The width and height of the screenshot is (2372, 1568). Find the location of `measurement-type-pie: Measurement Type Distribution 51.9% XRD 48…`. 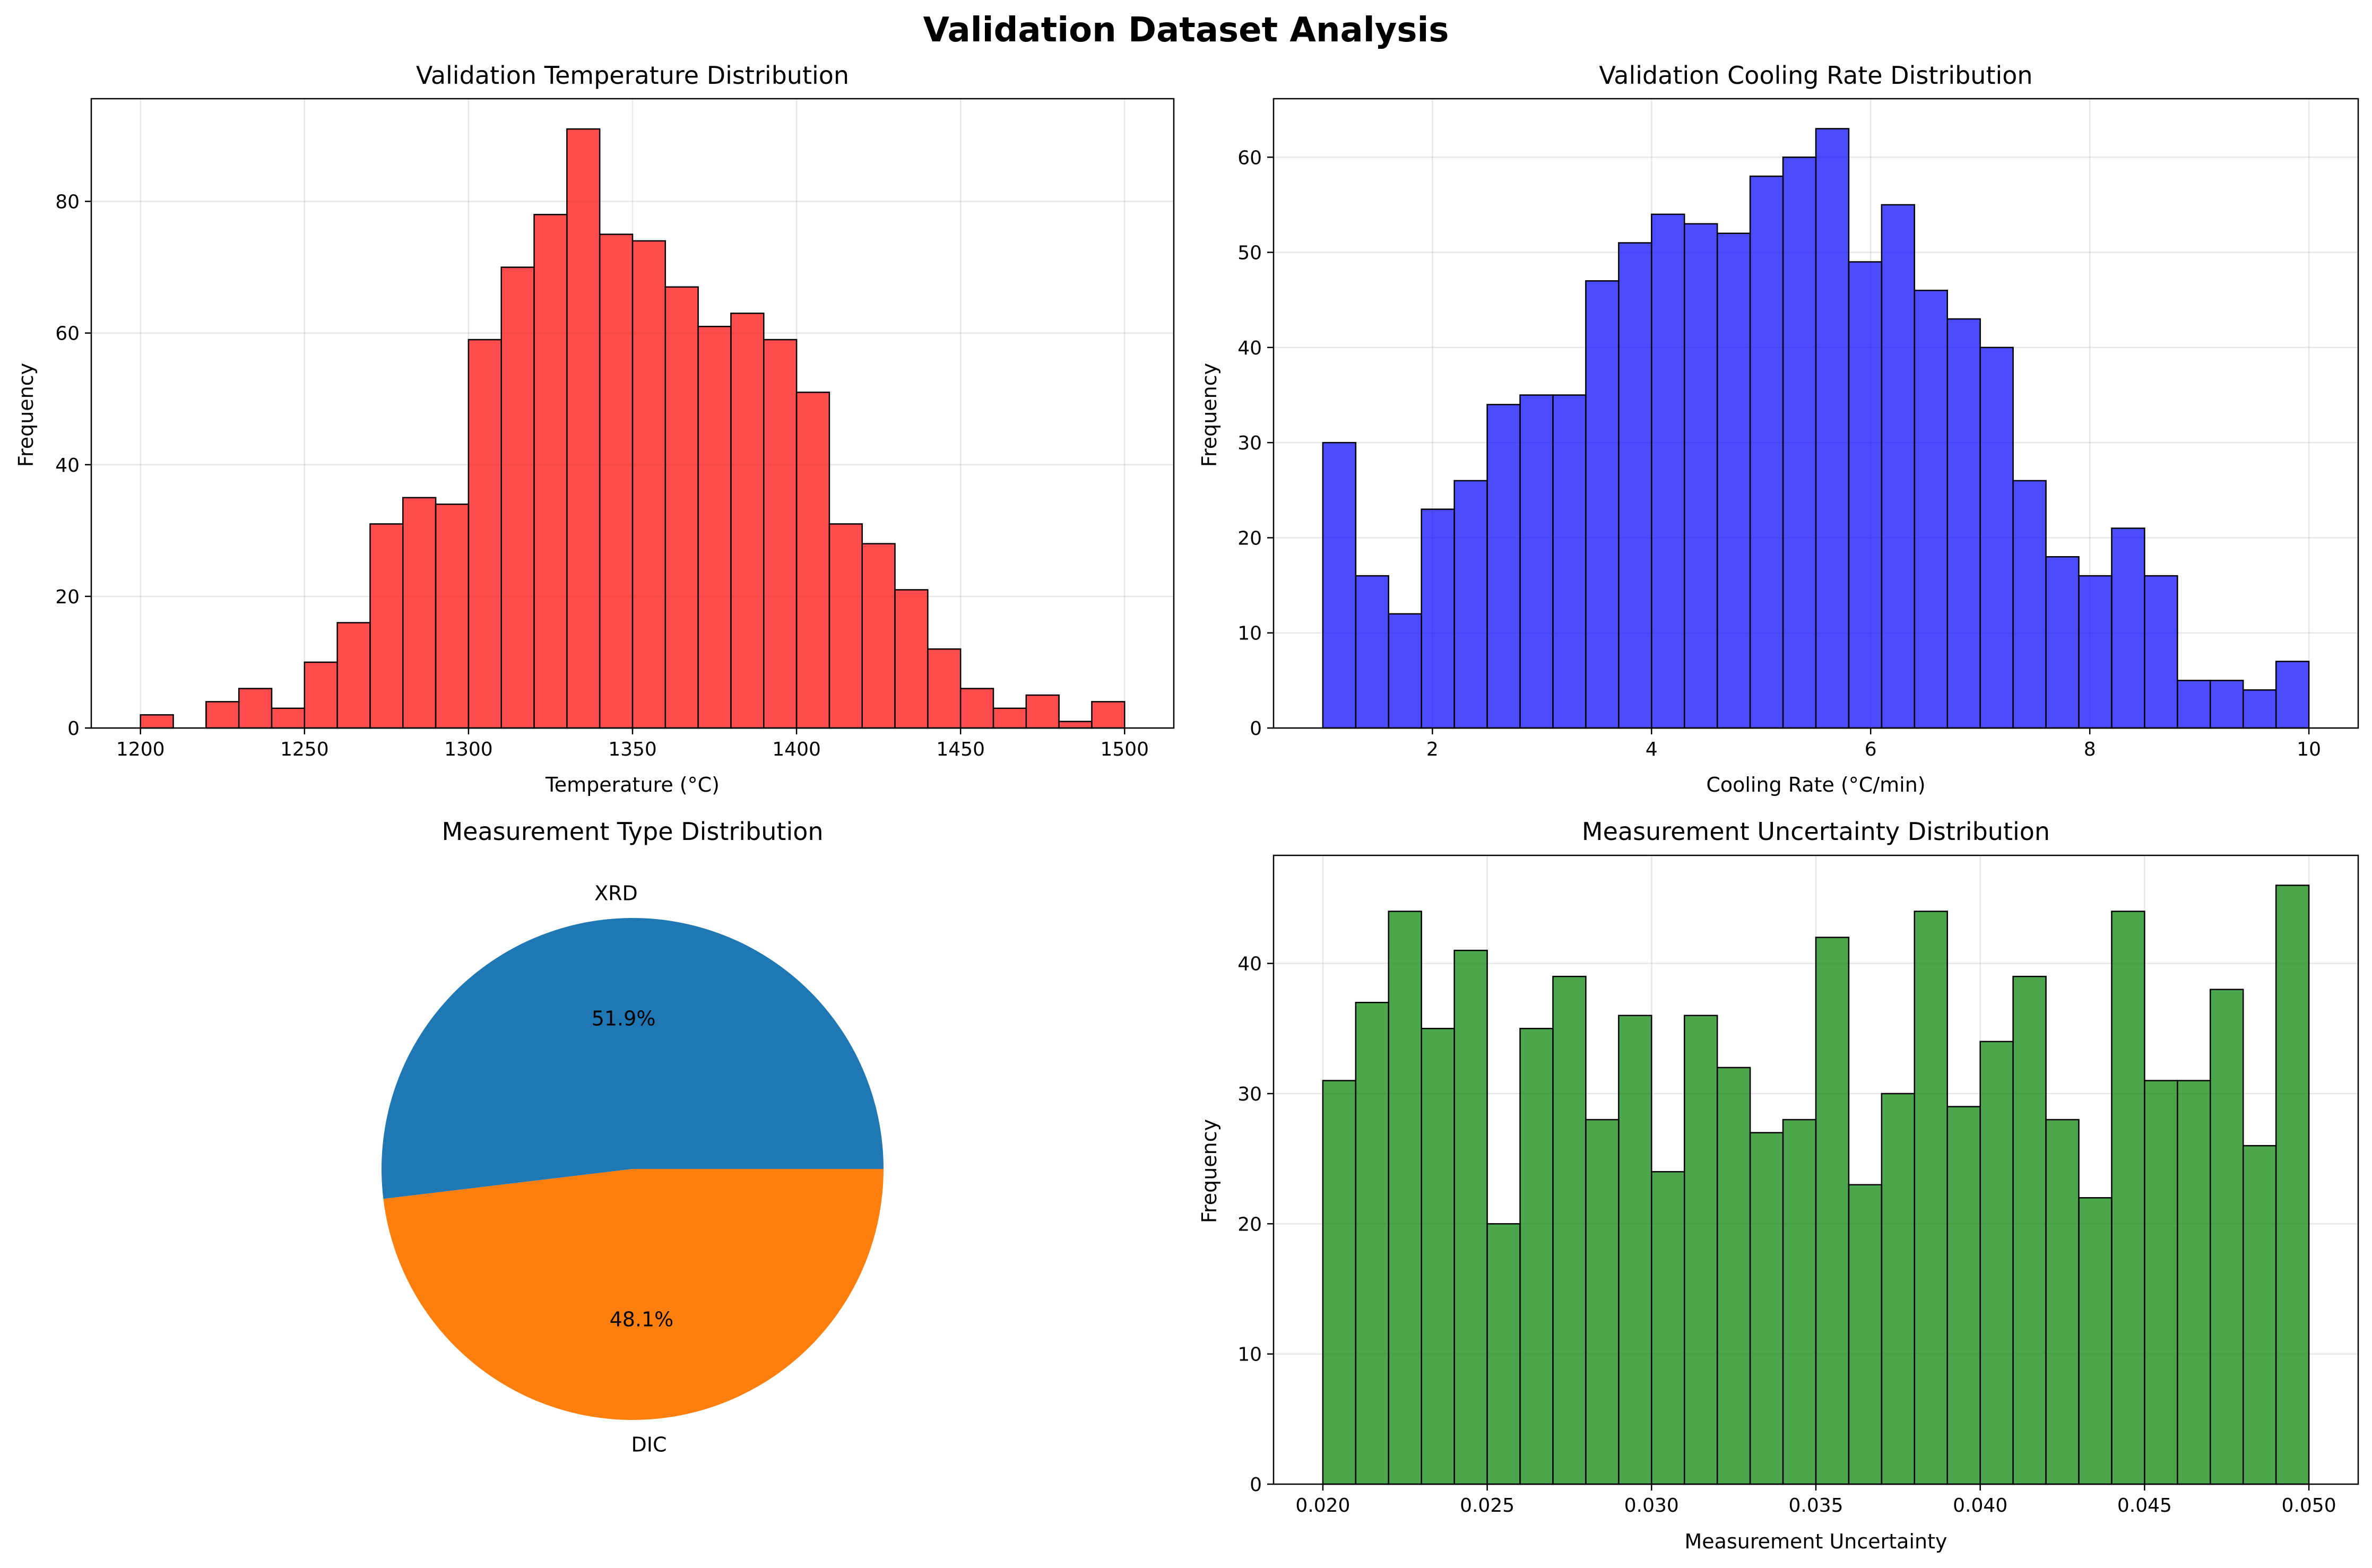

measurement-type-pie: Measurement Type Distribution 51.9% XRD 48… is located at coordinates (633, 1136).